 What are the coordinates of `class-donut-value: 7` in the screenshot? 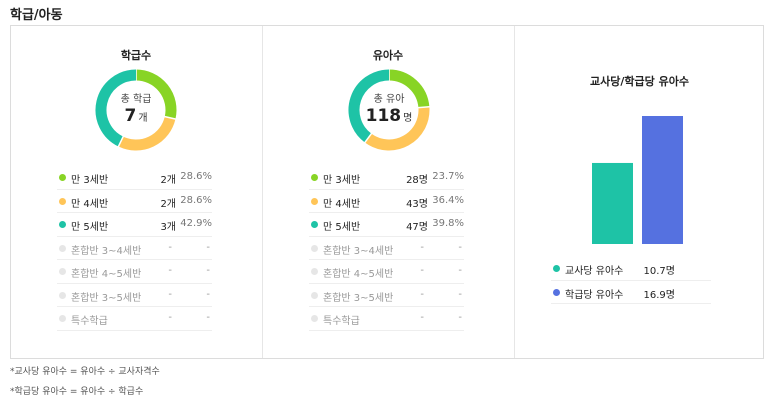 It's located at (130, 116).